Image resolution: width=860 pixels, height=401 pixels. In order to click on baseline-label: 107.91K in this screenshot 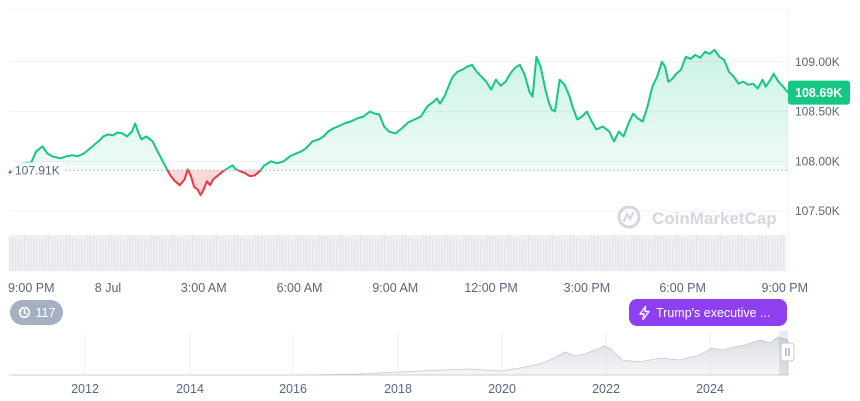, I will do `click(37, 170)`.